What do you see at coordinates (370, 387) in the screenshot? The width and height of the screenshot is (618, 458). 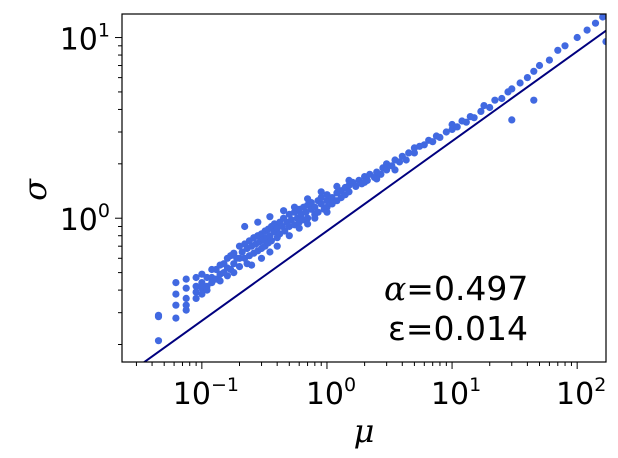 I see `x-axis: 10⁻¹ 10⁰ 10¹ 10²` at bounding box center [370, 387].